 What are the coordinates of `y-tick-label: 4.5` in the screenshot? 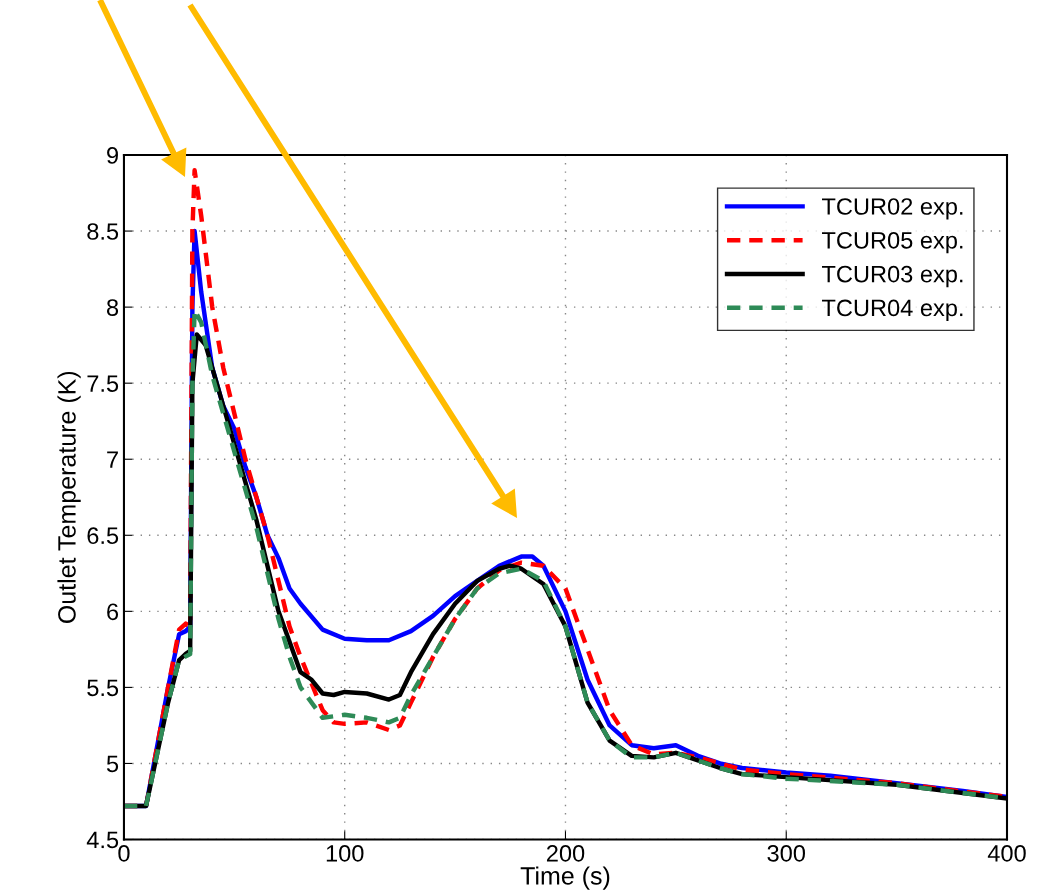 It's located at (102, 840).